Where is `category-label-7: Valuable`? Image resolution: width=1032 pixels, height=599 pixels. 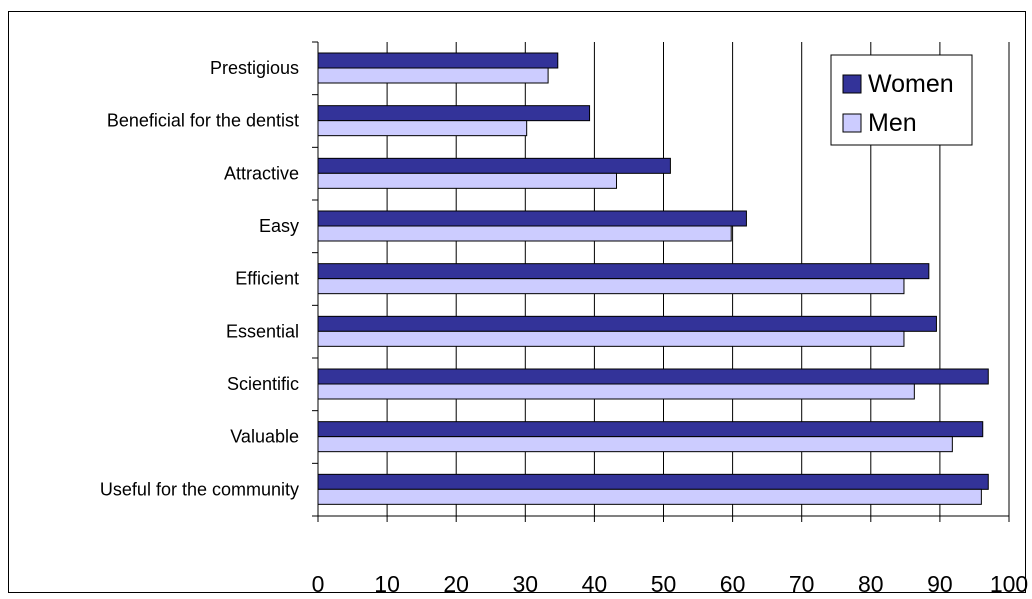
category-label-7: Valuable is located at coordinates (264, 437).